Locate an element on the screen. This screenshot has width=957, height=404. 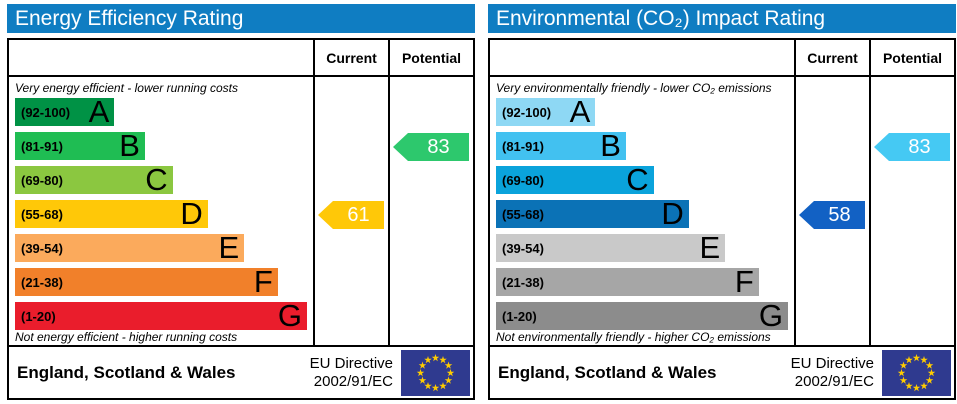
band-letter: E is located at coordinates (710, 247).